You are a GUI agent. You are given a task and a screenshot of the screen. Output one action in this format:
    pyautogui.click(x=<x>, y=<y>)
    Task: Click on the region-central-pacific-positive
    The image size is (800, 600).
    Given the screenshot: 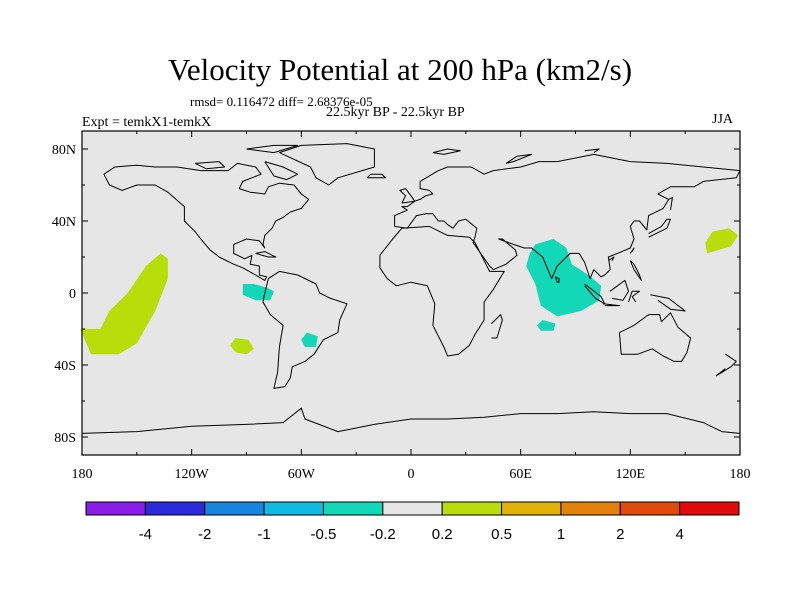 What is the action you would take?
    pyautogui.click(x=124, y=304)
    